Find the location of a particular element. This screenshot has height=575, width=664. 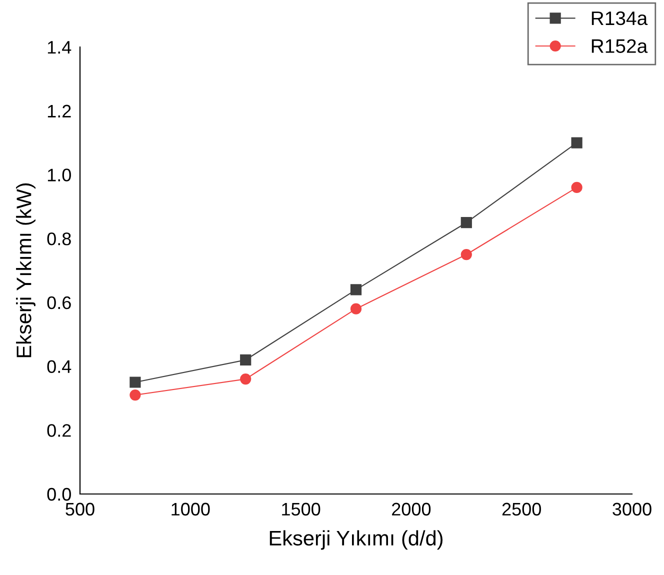

y-tick-label: 0.0 is located at coordinates (59, 494).